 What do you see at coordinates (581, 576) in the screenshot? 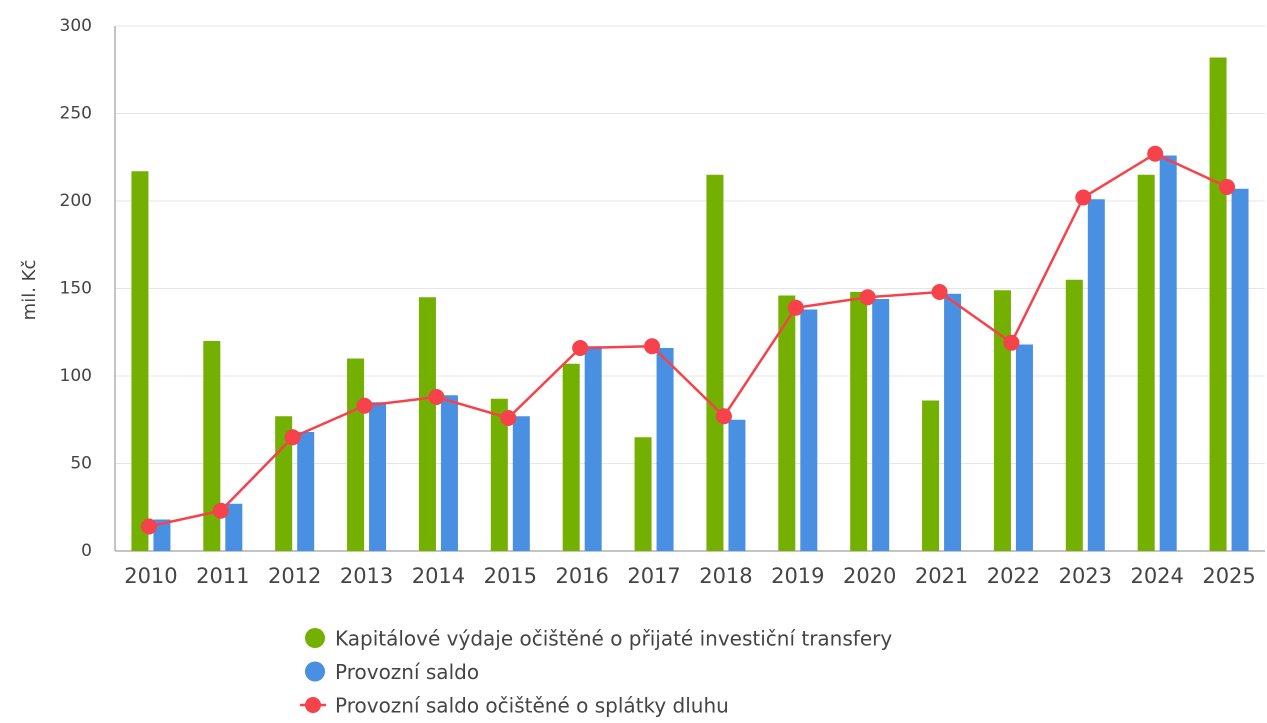
I see `x-tick-label: 2016` at bounding box center [581, 576].